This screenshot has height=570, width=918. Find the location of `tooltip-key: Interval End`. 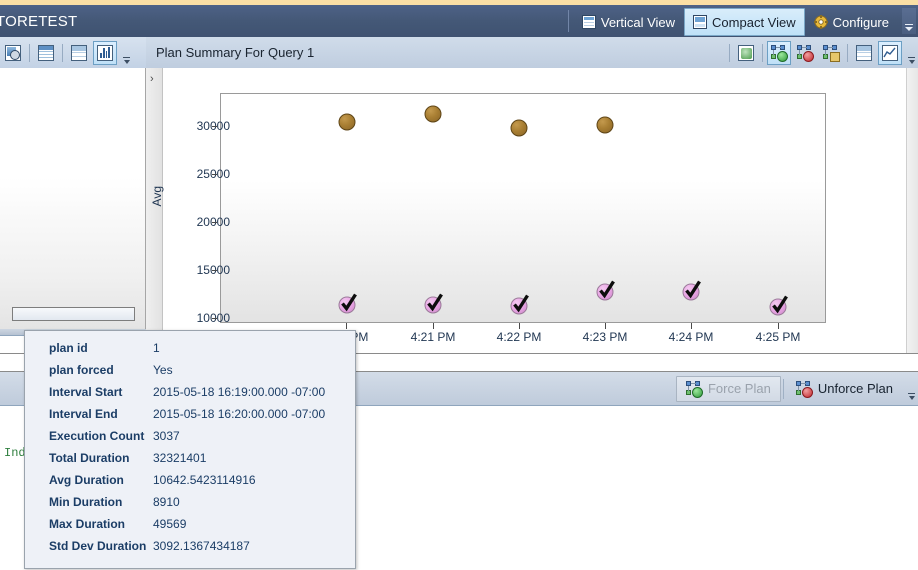

tooltip-key: Interval End is located at coordinates (83, 414).